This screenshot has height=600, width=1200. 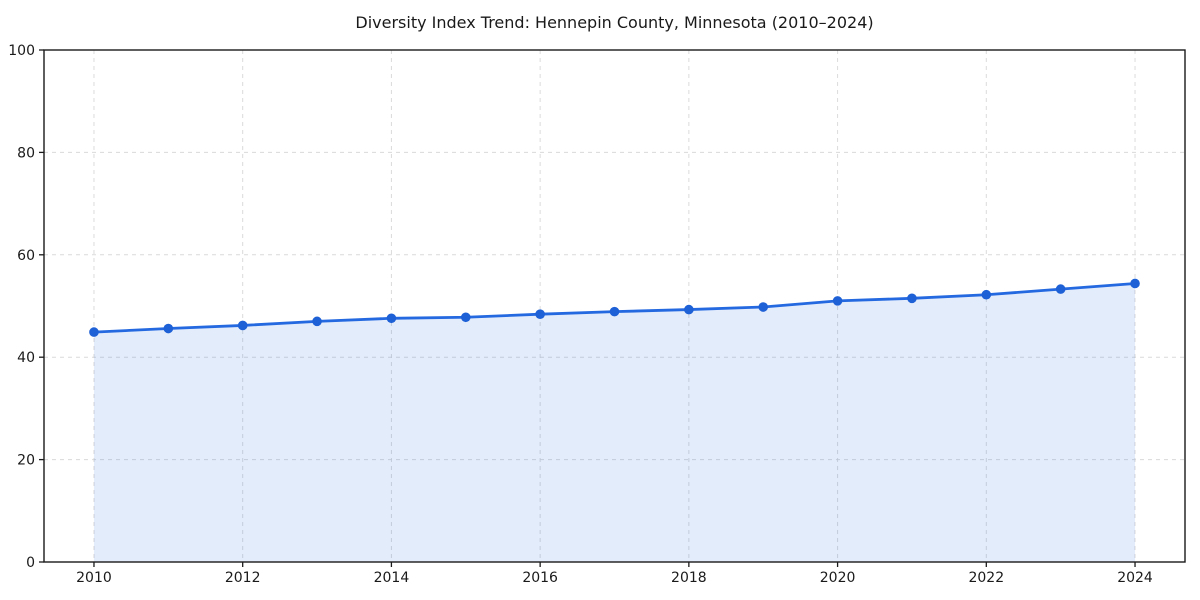 I want to click on x-tick-label: 2016, so click(x=540, y=578).